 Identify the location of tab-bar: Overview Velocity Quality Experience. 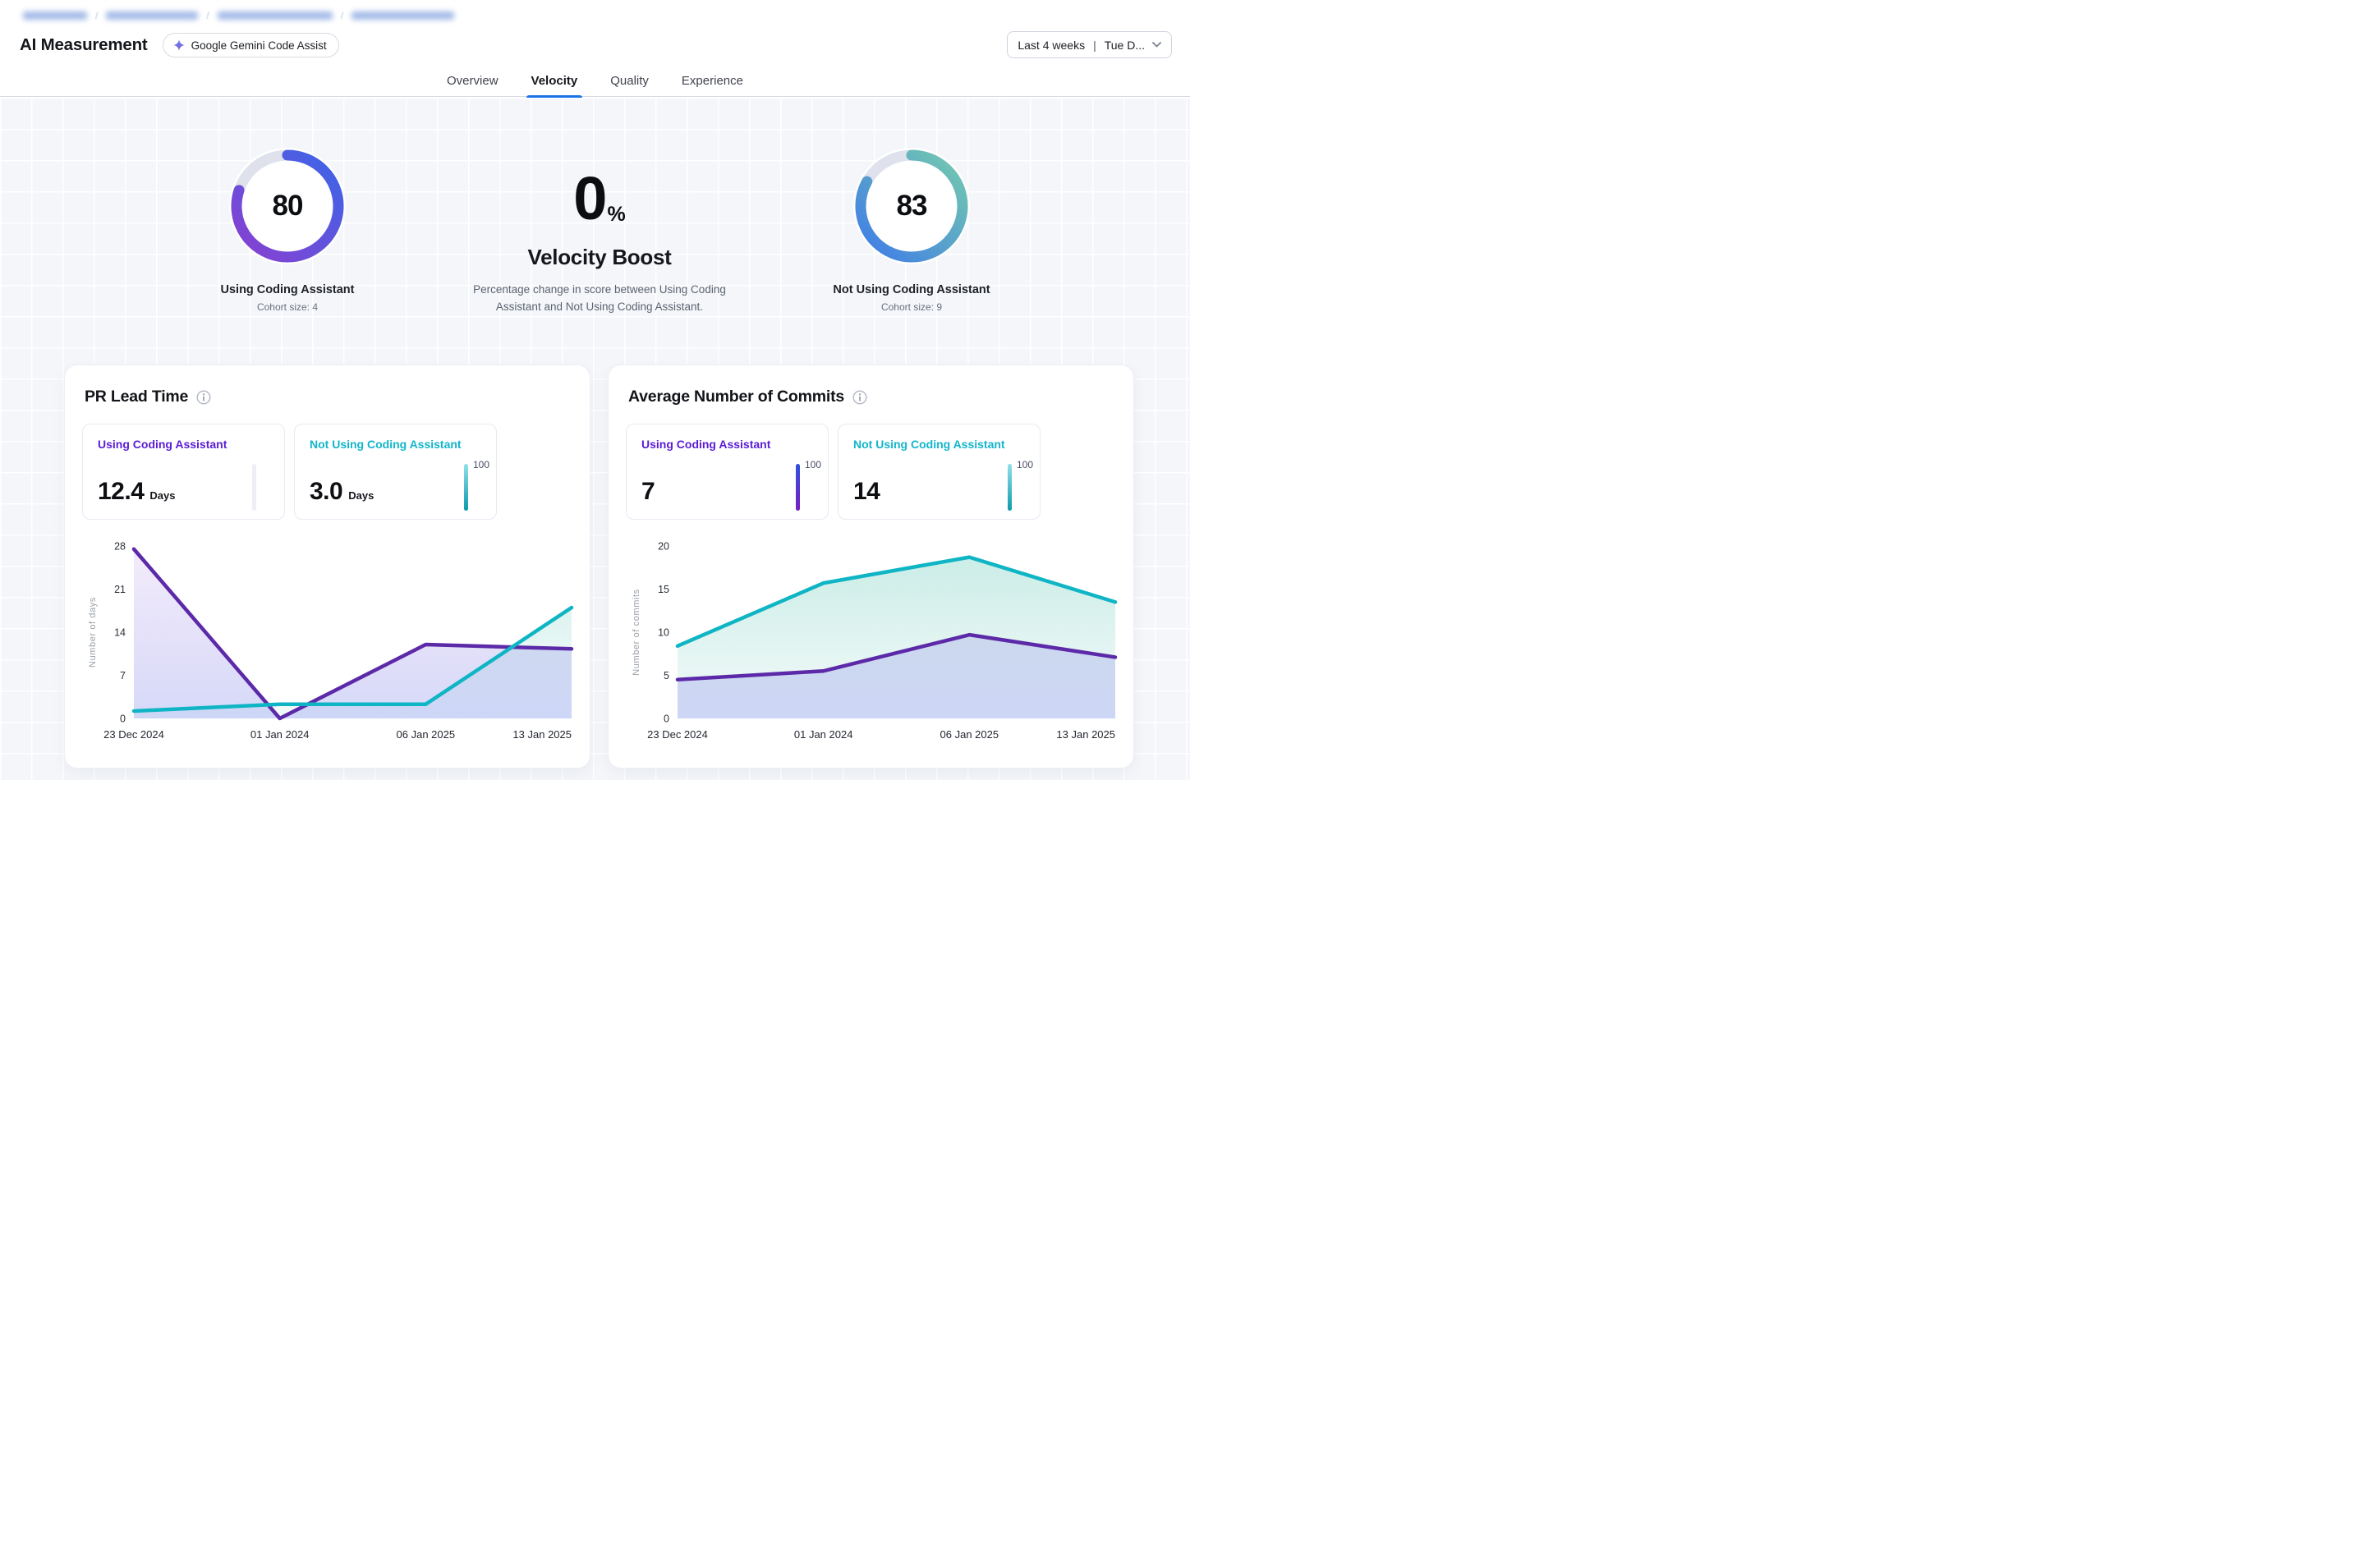
(595, 82).